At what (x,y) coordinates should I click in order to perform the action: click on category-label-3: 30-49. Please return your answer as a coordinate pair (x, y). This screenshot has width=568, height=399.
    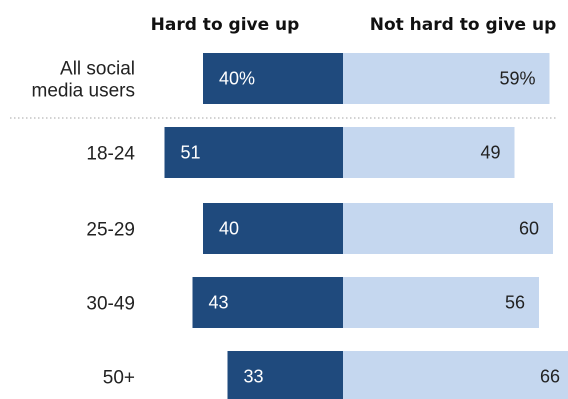
    Looking at the image, I should click on (110, 304).